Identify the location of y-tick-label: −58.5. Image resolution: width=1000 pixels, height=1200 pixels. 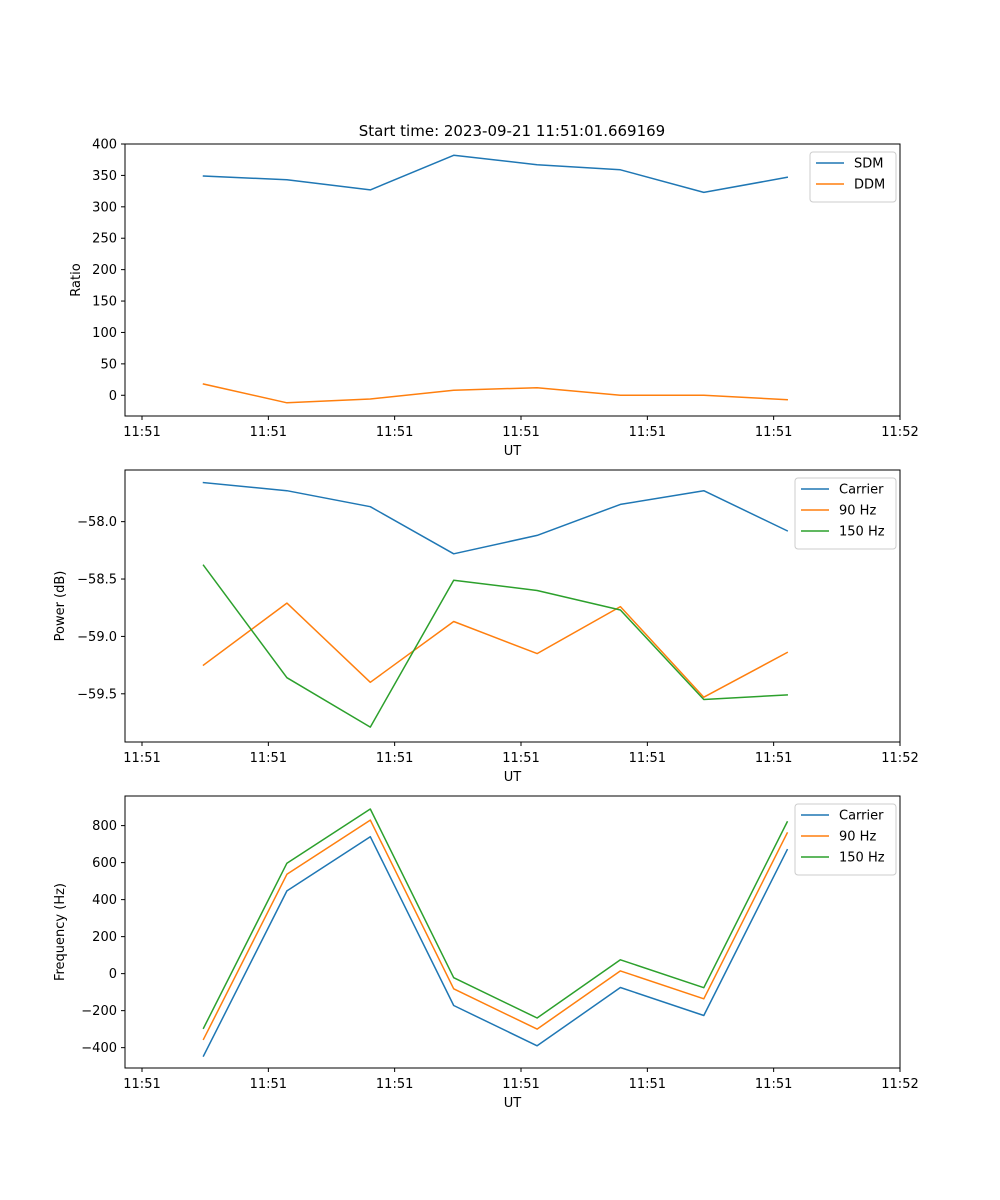
(97, 580).